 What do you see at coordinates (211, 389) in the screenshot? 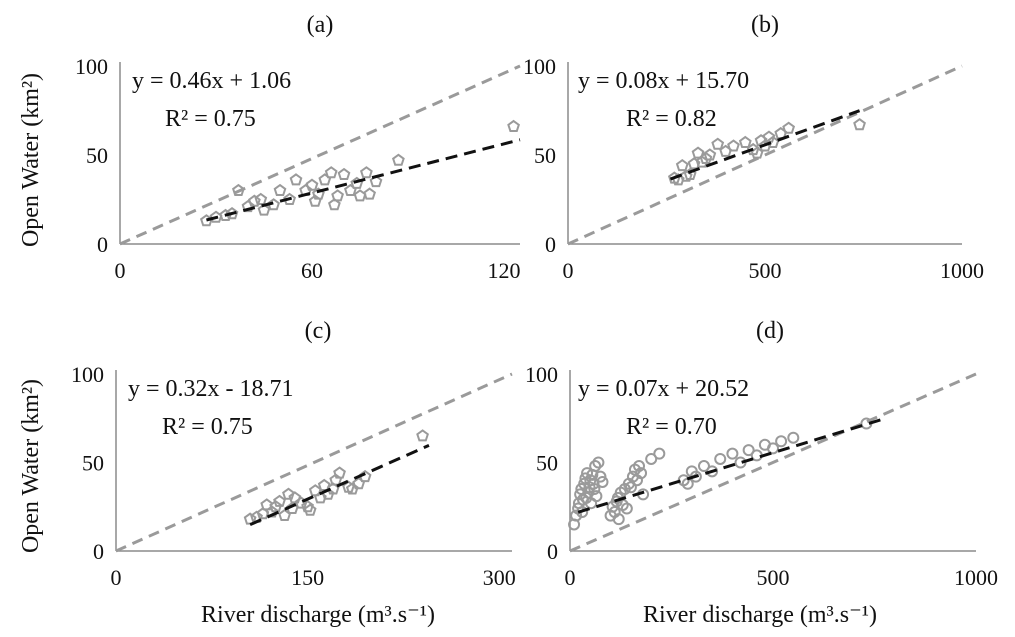
I see `regression-equation: y = 0.32x - 18.71` at bounding box center [211, 389].